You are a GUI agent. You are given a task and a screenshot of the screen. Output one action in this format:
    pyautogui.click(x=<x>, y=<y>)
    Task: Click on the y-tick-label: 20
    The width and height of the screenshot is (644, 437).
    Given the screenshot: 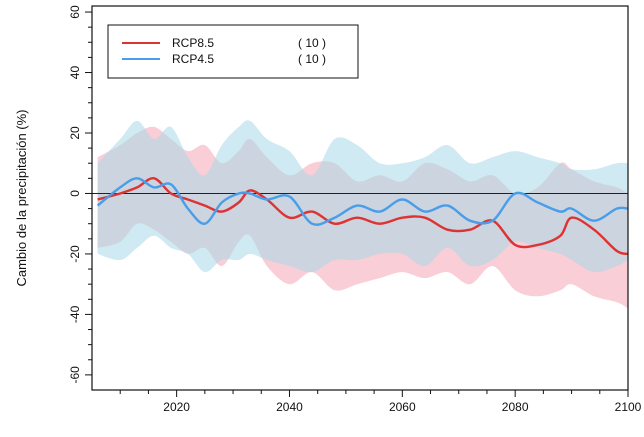 What is the action you would take?
    pyautogui.click(x=75, y=133)
    